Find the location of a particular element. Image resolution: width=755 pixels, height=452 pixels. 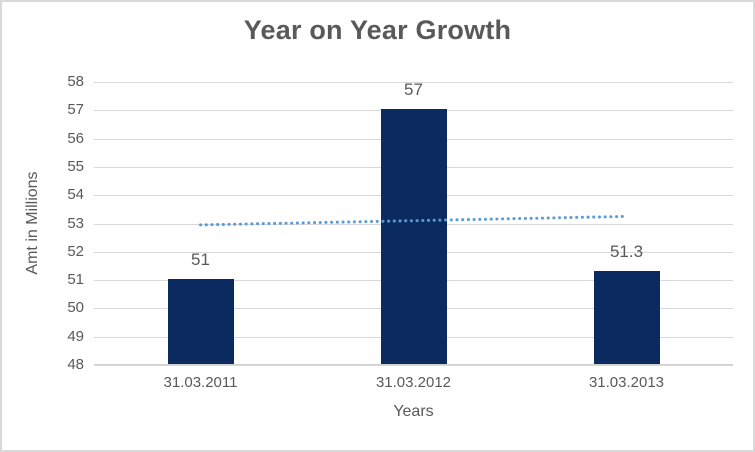

x-tick-label: 31.03.2012 is located at coordinates (413, 382).